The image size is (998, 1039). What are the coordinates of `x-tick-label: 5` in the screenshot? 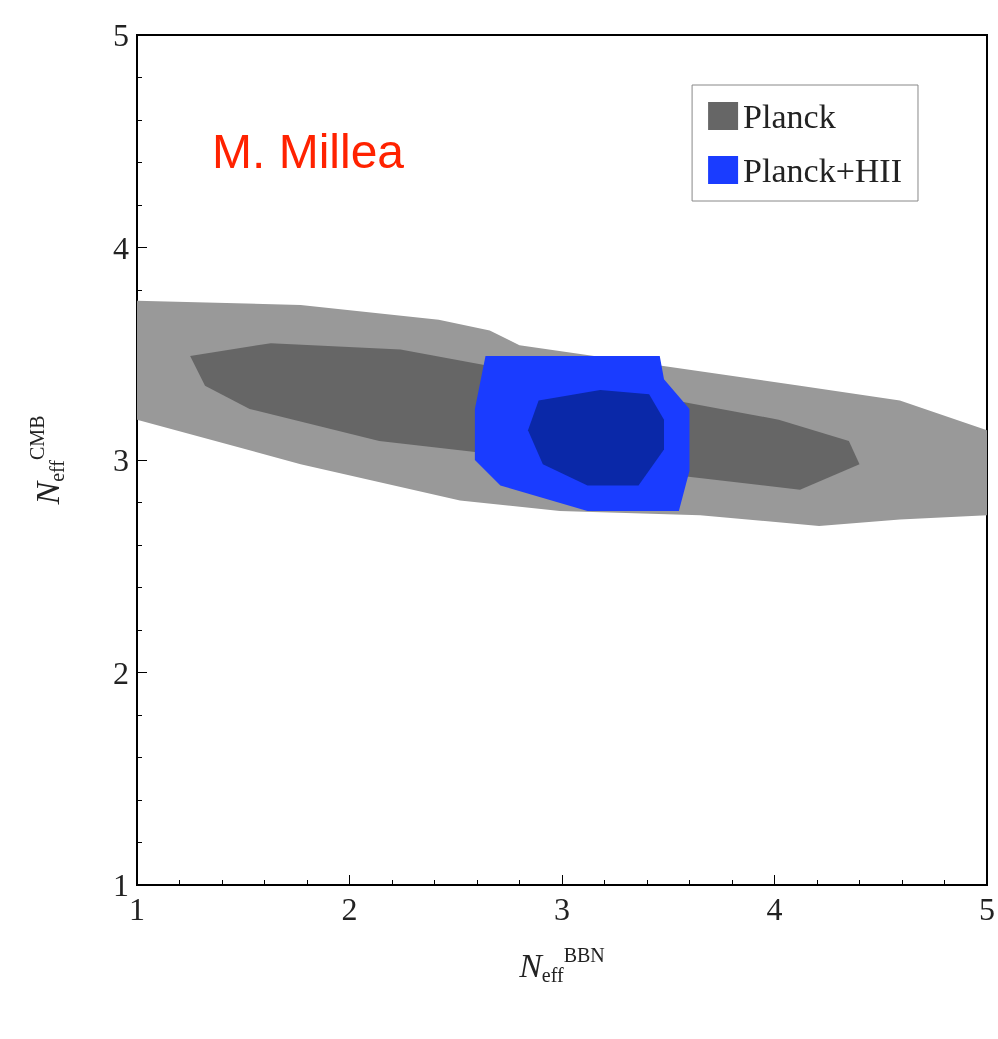 It's located at (987, 909).